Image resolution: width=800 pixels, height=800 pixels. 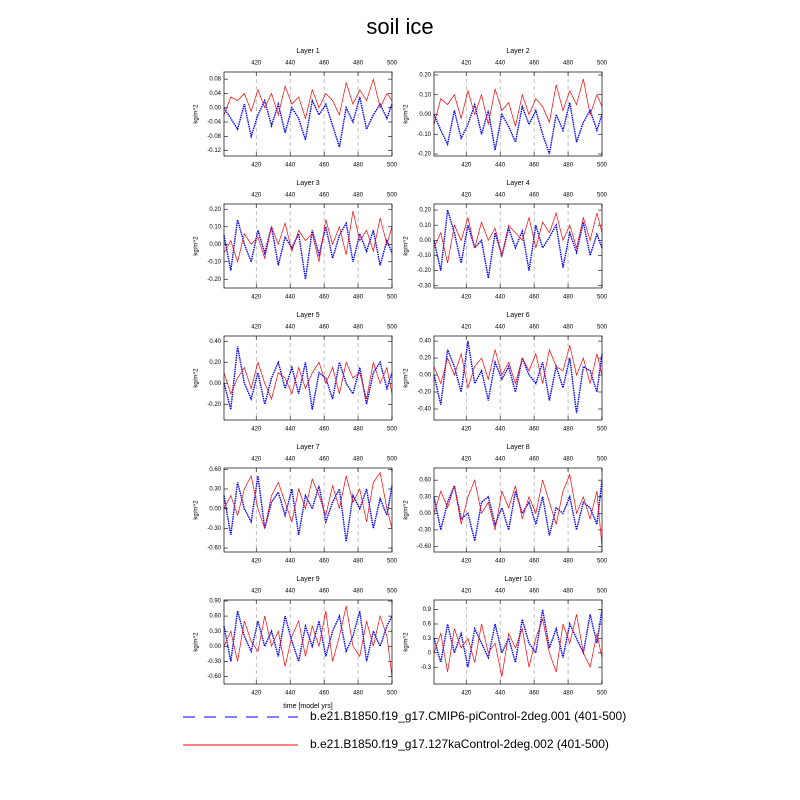 What do you see at coordinates (307, 51) in the screenshot?
I see `panel-title: Layer 1` at bounding box center [307, 51].